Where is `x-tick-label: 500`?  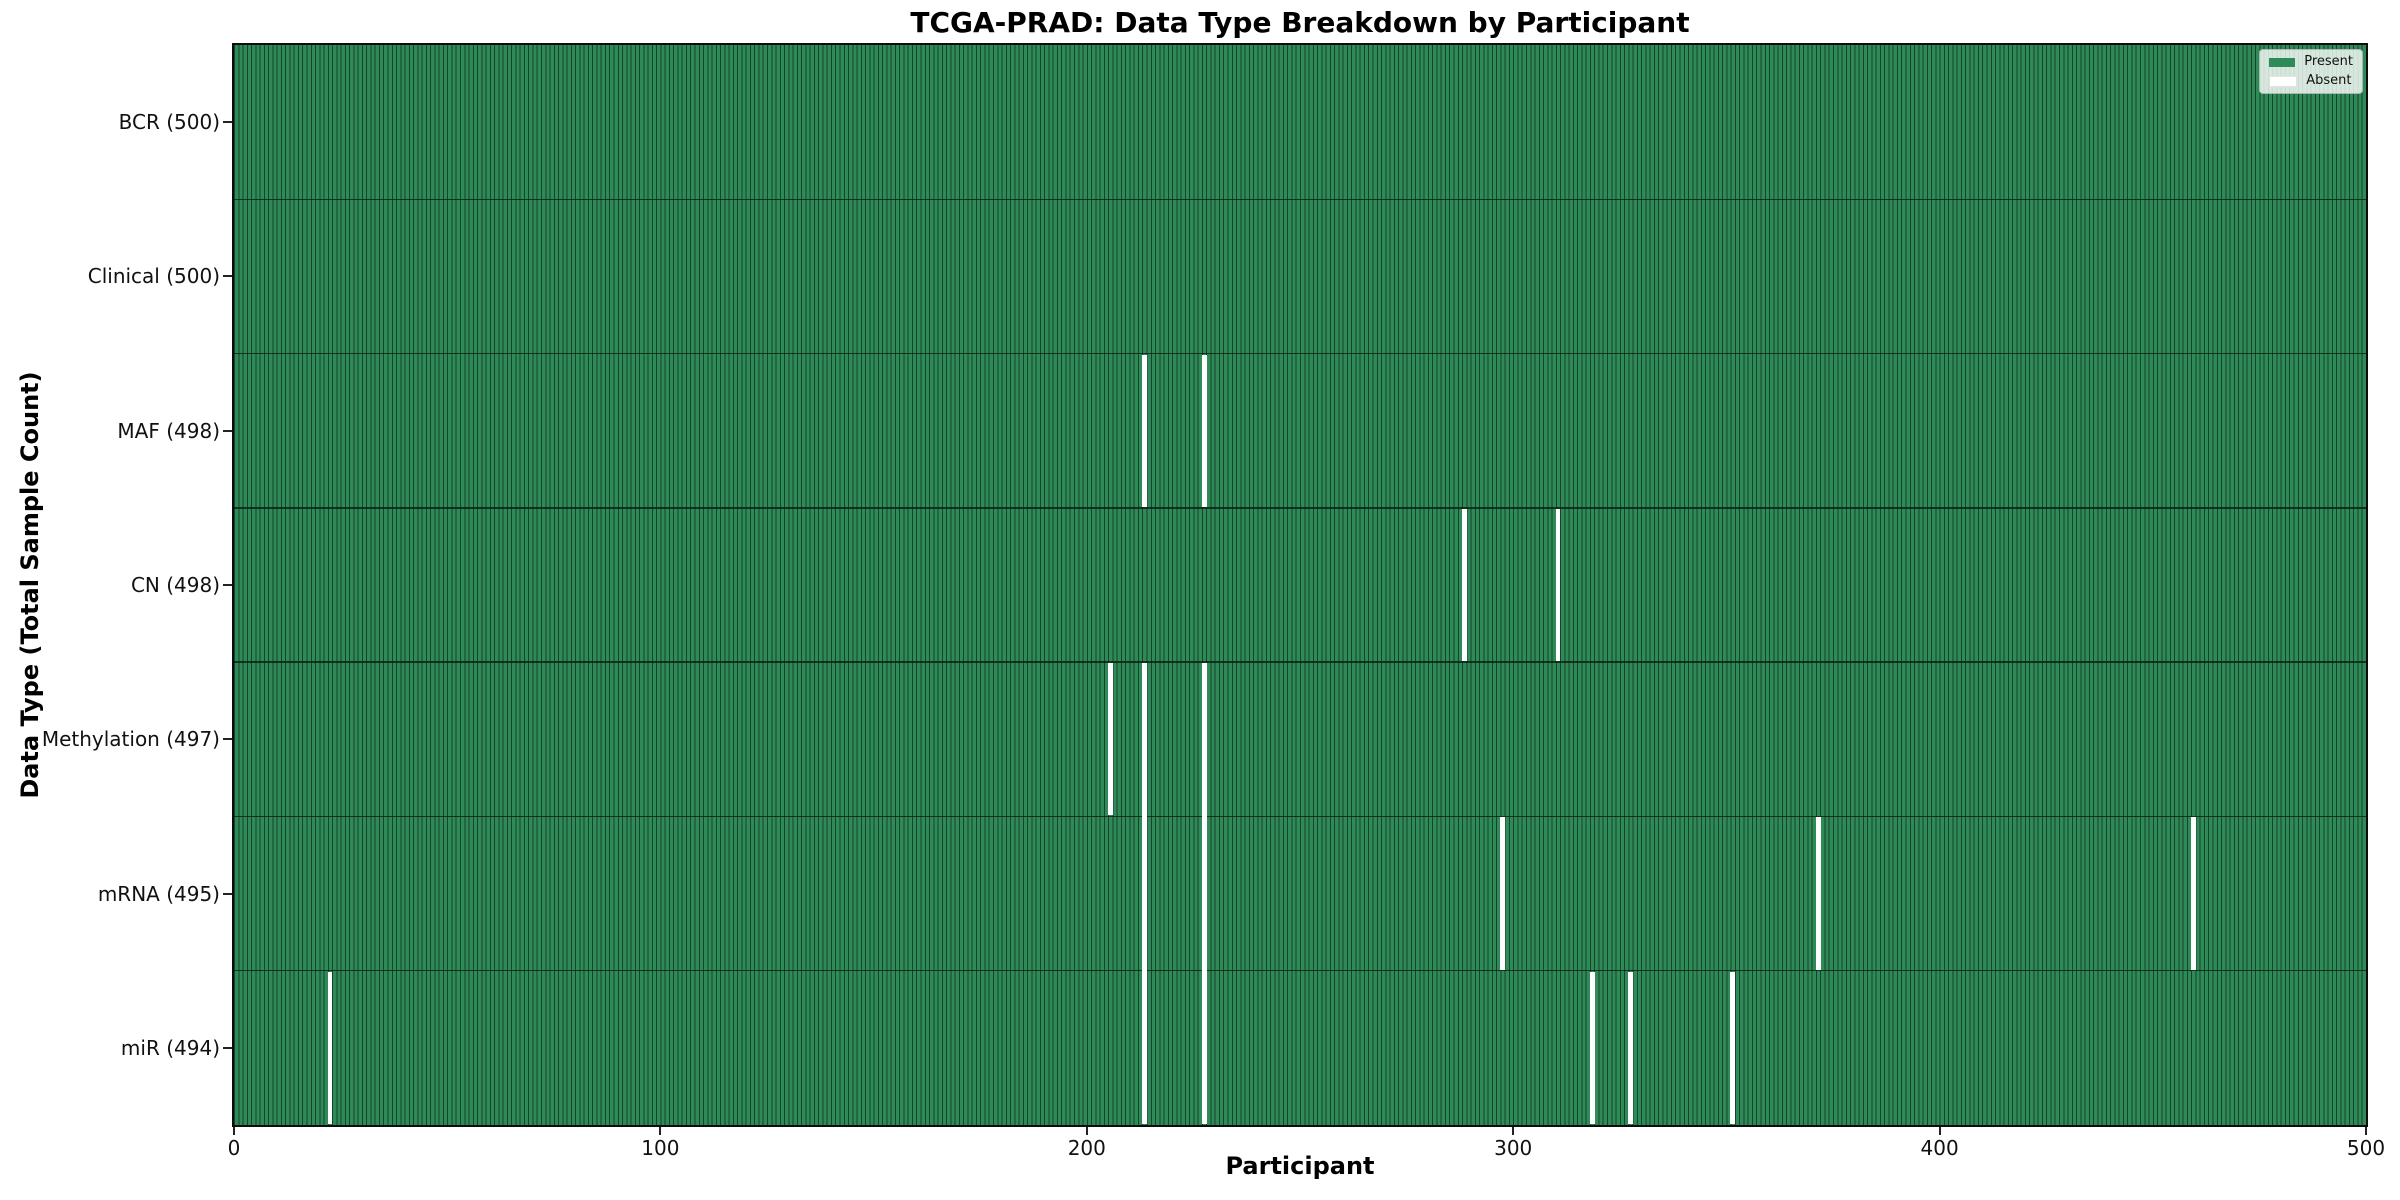 x-tick-label: 500 is located at coordinates (2366, 1148).